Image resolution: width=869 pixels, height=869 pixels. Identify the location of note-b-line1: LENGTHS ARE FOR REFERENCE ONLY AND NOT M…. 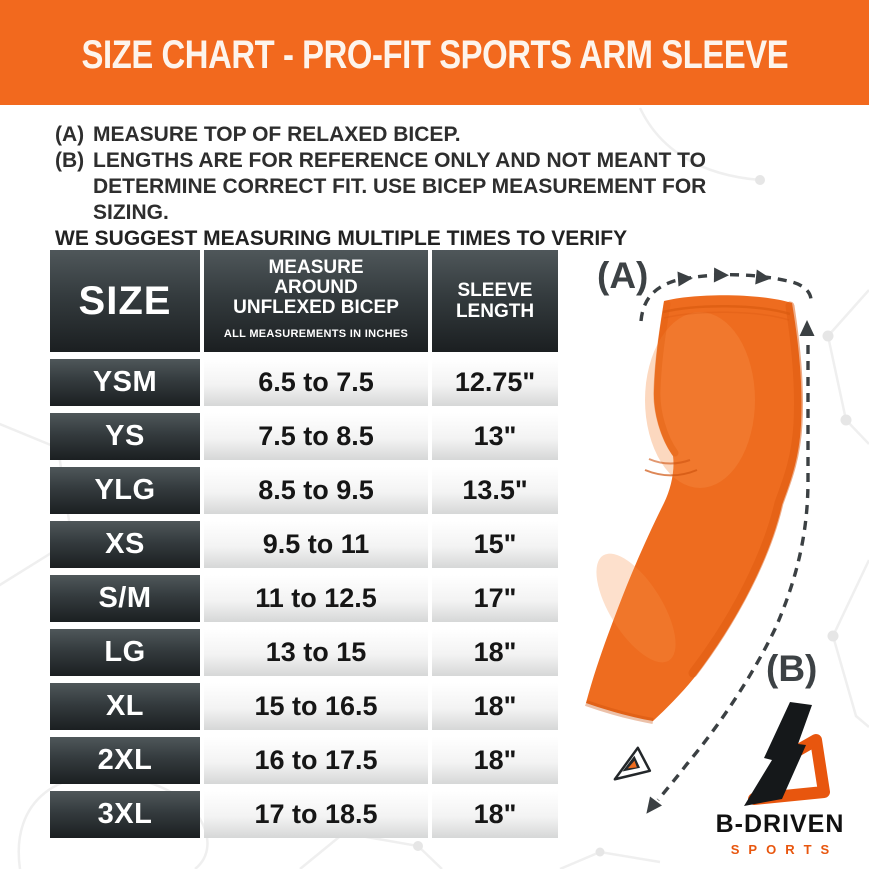
(399, 160).